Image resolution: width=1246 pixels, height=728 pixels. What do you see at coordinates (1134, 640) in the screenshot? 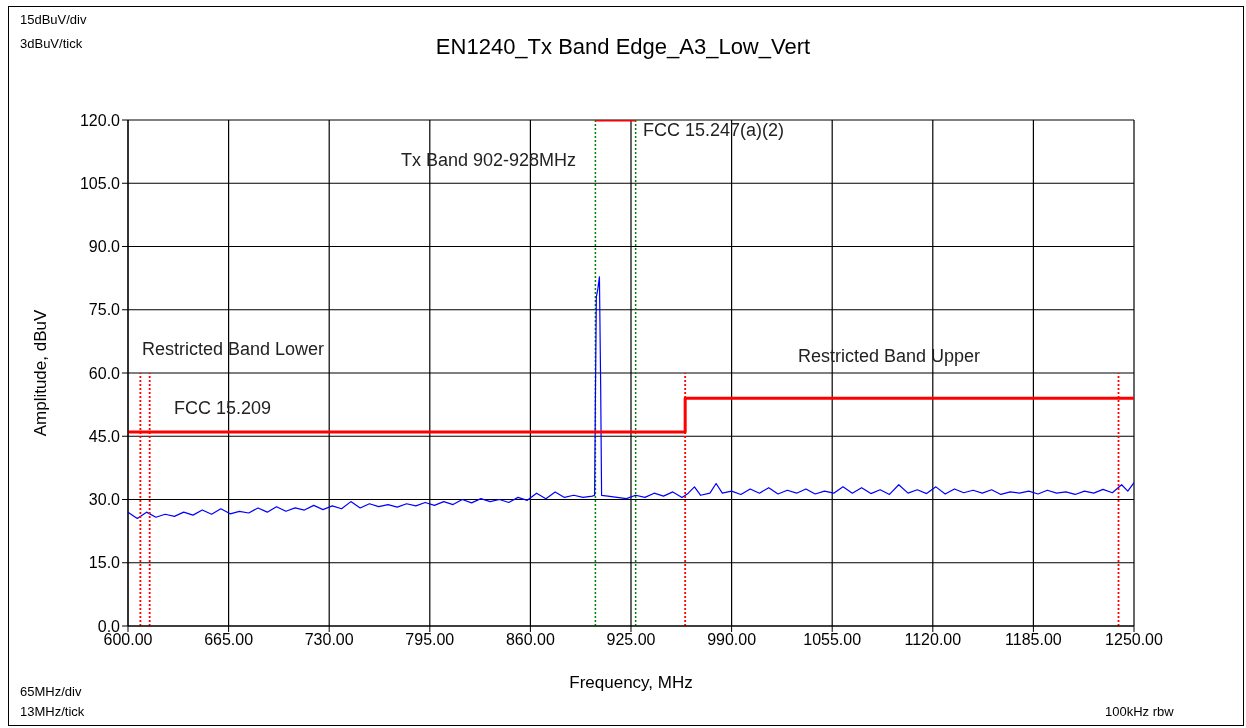
I see `x-tick-label: 1250.00` at bounding box center [1134, 640].